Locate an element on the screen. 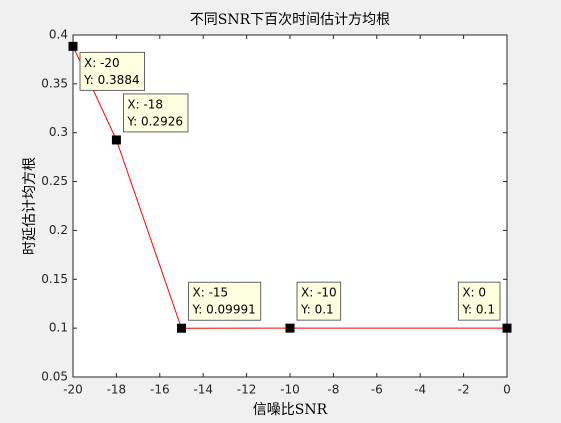  x-tick-label: -8 is located at coordinates (333, 390).